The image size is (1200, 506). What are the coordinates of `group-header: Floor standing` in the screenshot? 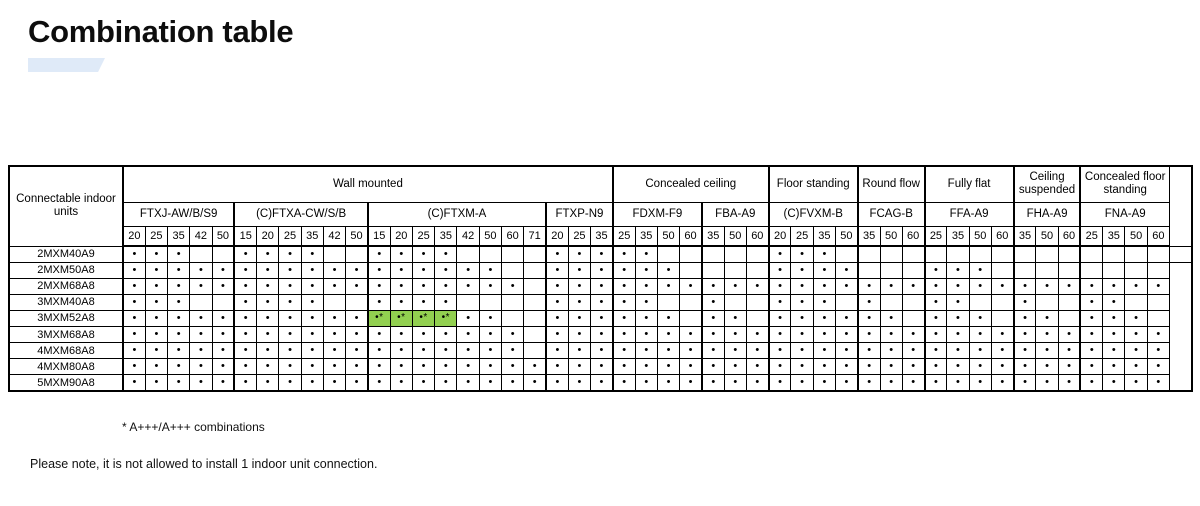 It's located at (813, 184).